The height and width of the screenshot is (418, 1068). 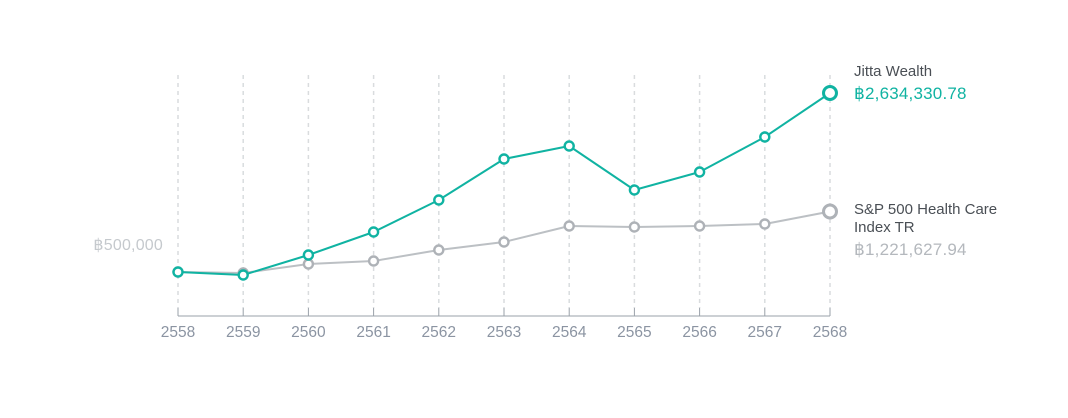 I want to click on x-axis-label-2564: 2564, so click(x=569, y=332).